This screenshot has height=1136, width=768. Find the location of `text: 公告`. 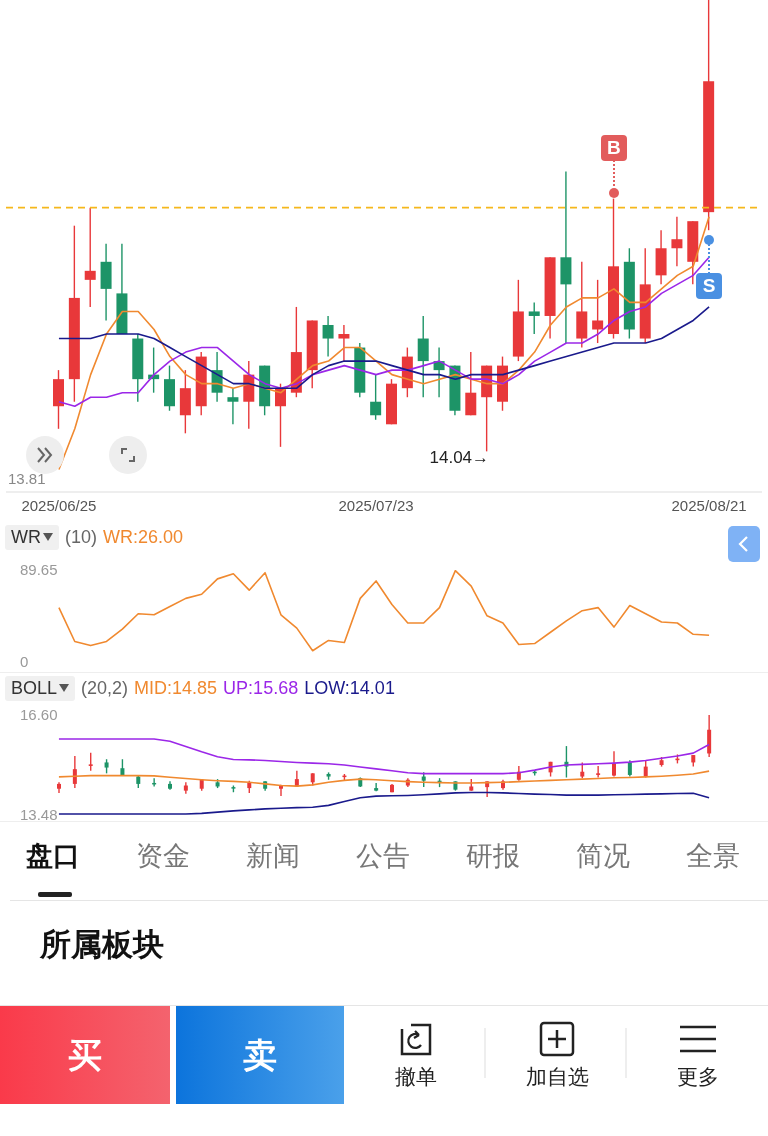

text: 公告 is located at coordinates (383, 856).